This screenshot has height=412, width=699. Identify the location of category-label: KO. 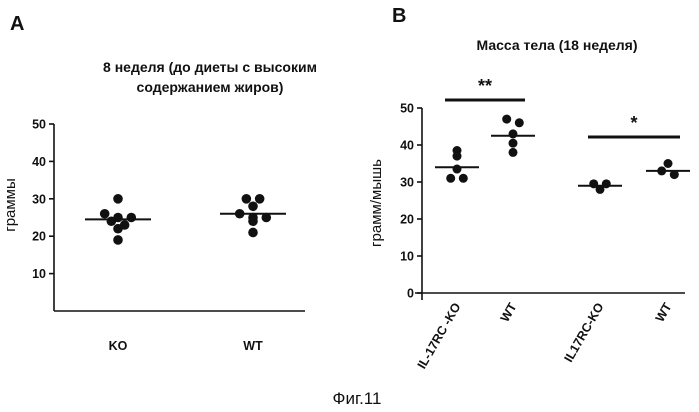
(118, 346).